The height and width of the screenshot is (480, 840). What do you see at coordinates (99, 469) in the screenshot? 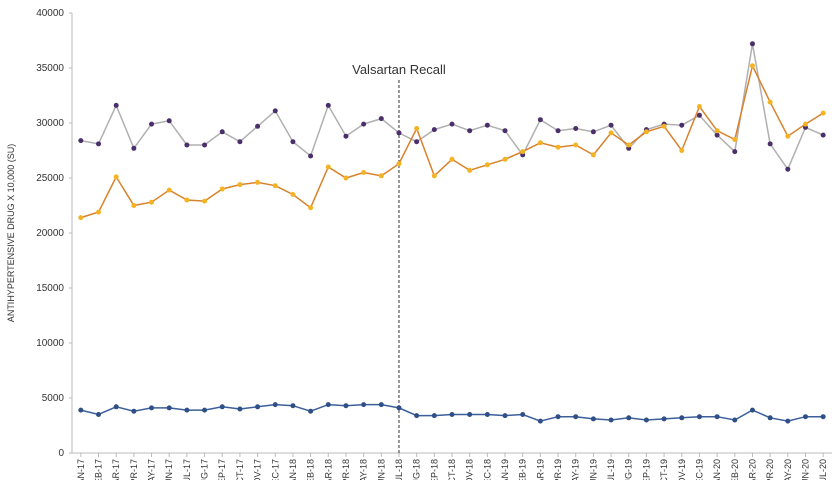
I see `x-tick-label: FEB-17` at bounding box center [99, 469].